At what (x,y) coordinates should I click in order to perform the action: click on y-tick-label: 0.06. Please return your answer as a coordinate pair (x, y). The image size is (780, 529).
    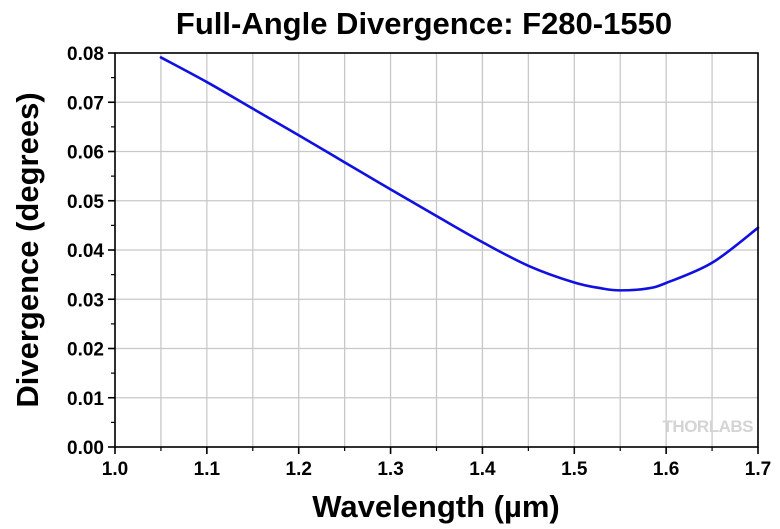
    Looking at the image, I should click on (85, 153).